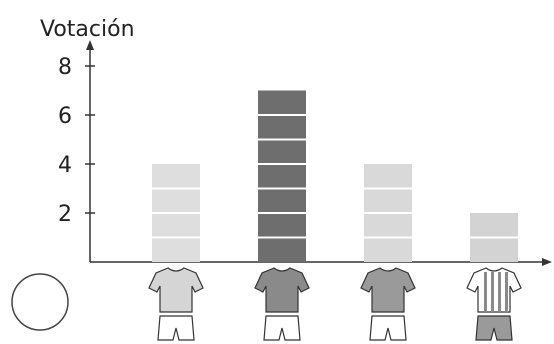 The height and width of the screenshot is (344, 554). What do you see at coordinates (40, 302) in the screenshot?
I see `answer-circle` at bounding box center [40, 302].